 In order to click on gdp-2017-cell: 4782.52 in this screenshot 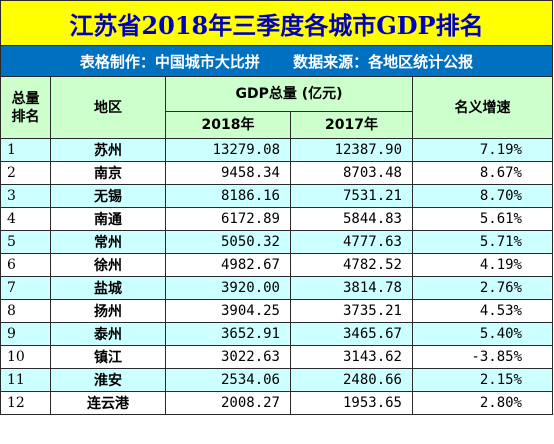, I will do `click(351, 265)`.